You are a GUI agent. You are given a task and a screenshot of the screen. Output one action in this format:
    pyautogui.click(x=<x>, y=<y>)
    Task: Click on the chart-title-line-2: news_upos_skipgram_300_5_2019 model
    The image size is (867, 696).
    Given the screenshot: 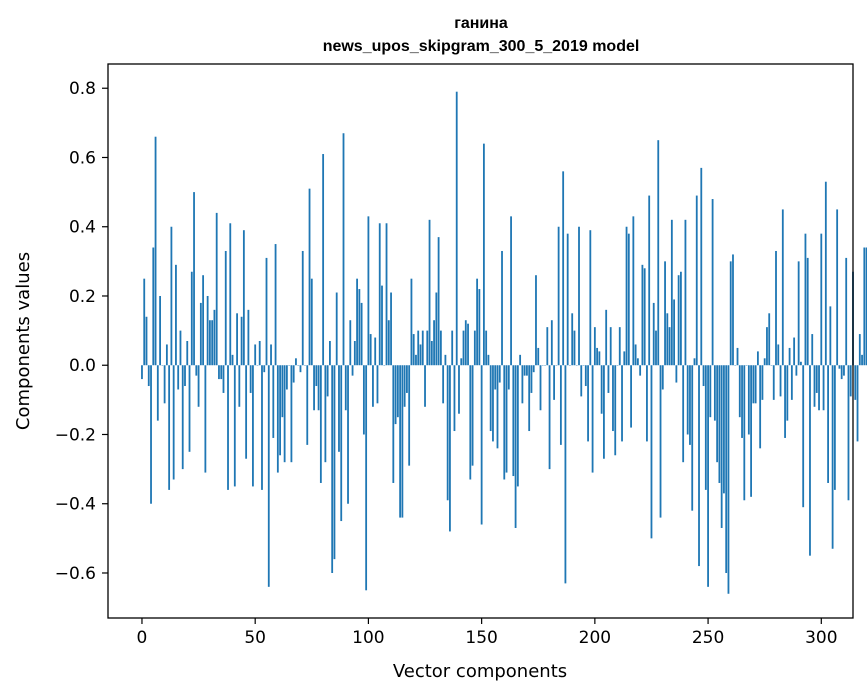 What is the action you would take?
    pyautogui.click(x=481, y=46)
    